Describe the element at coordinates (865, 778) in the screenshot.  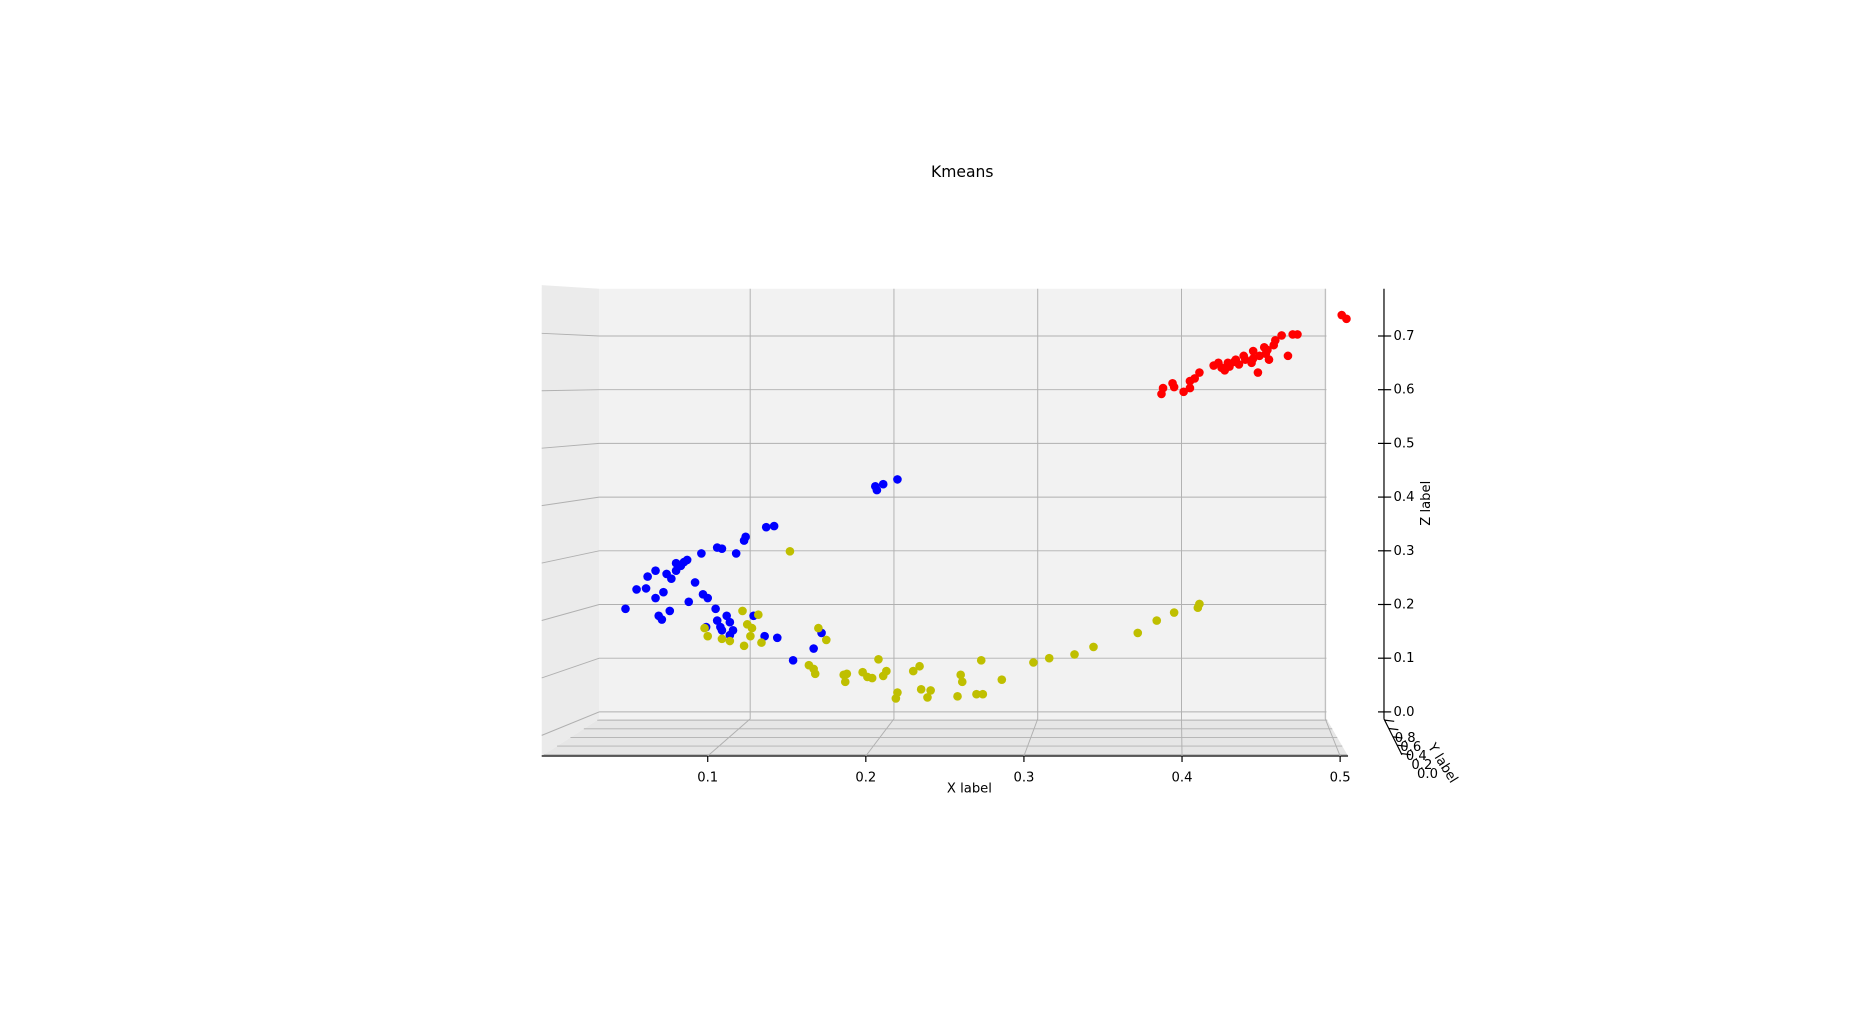
I see `x-tick-label: 0.2` at that location.